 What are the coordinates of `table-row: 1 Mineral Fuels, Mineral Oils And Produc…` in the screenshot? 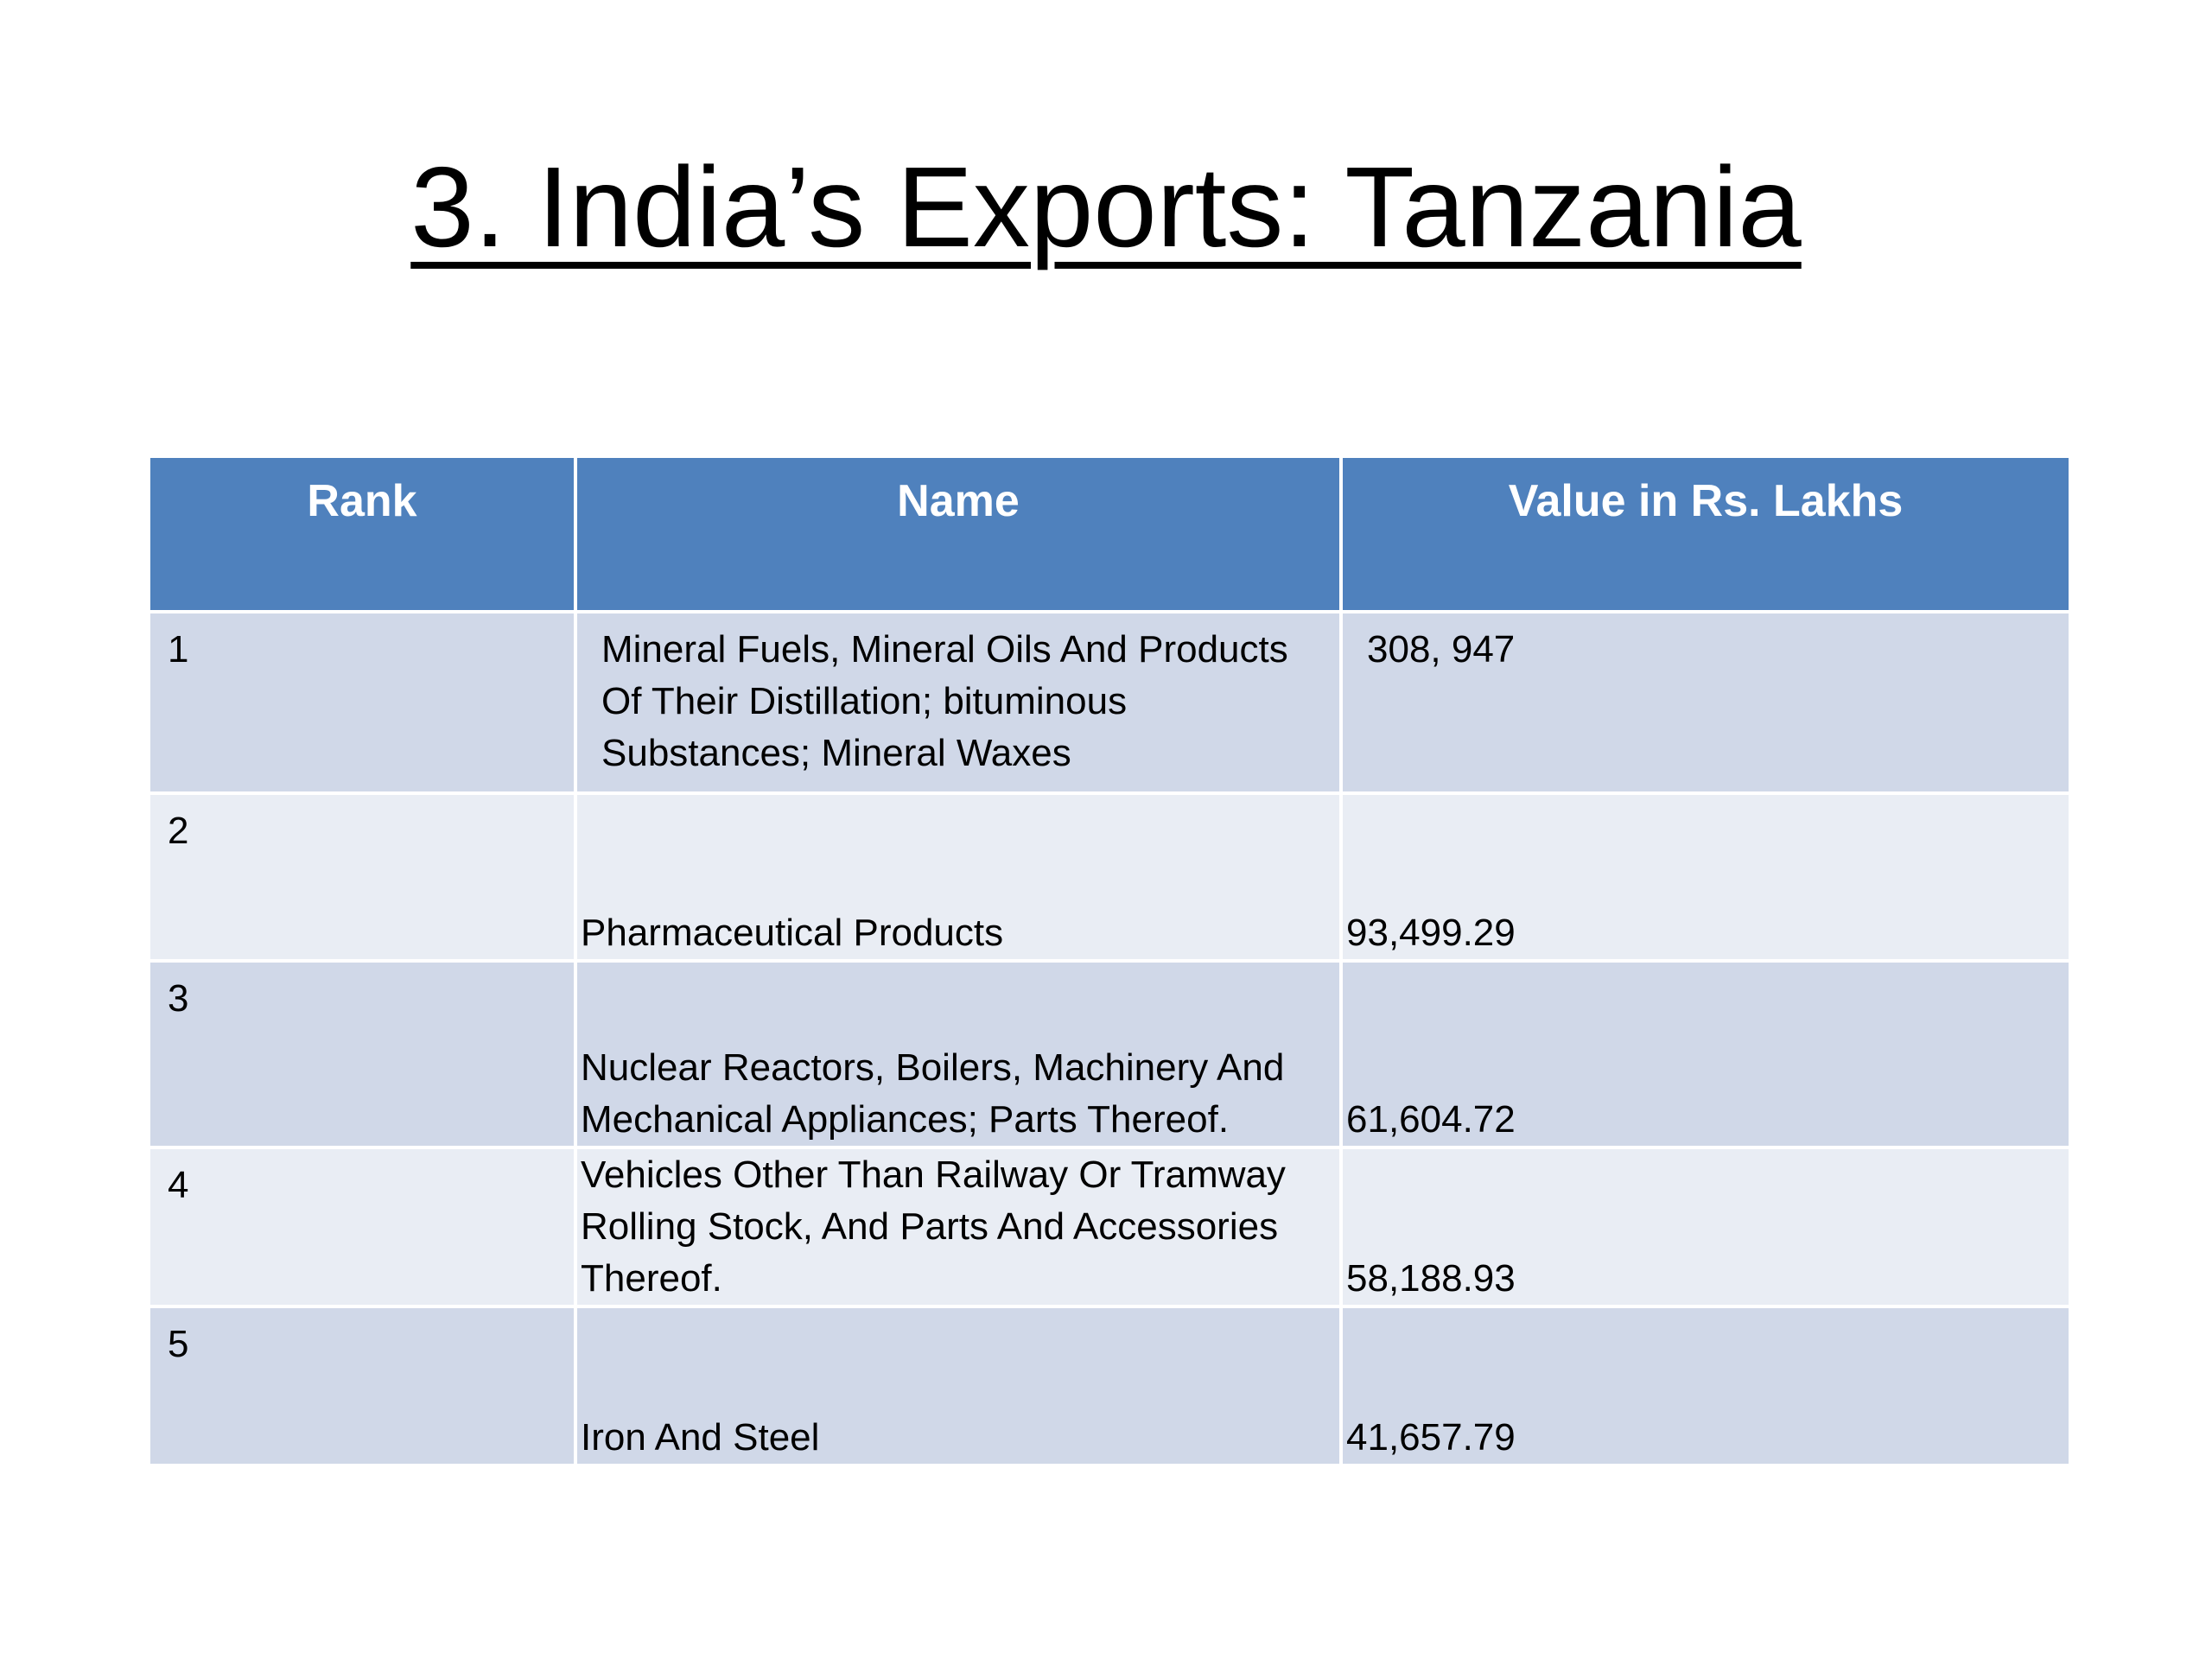 It's located at (1109, 702).